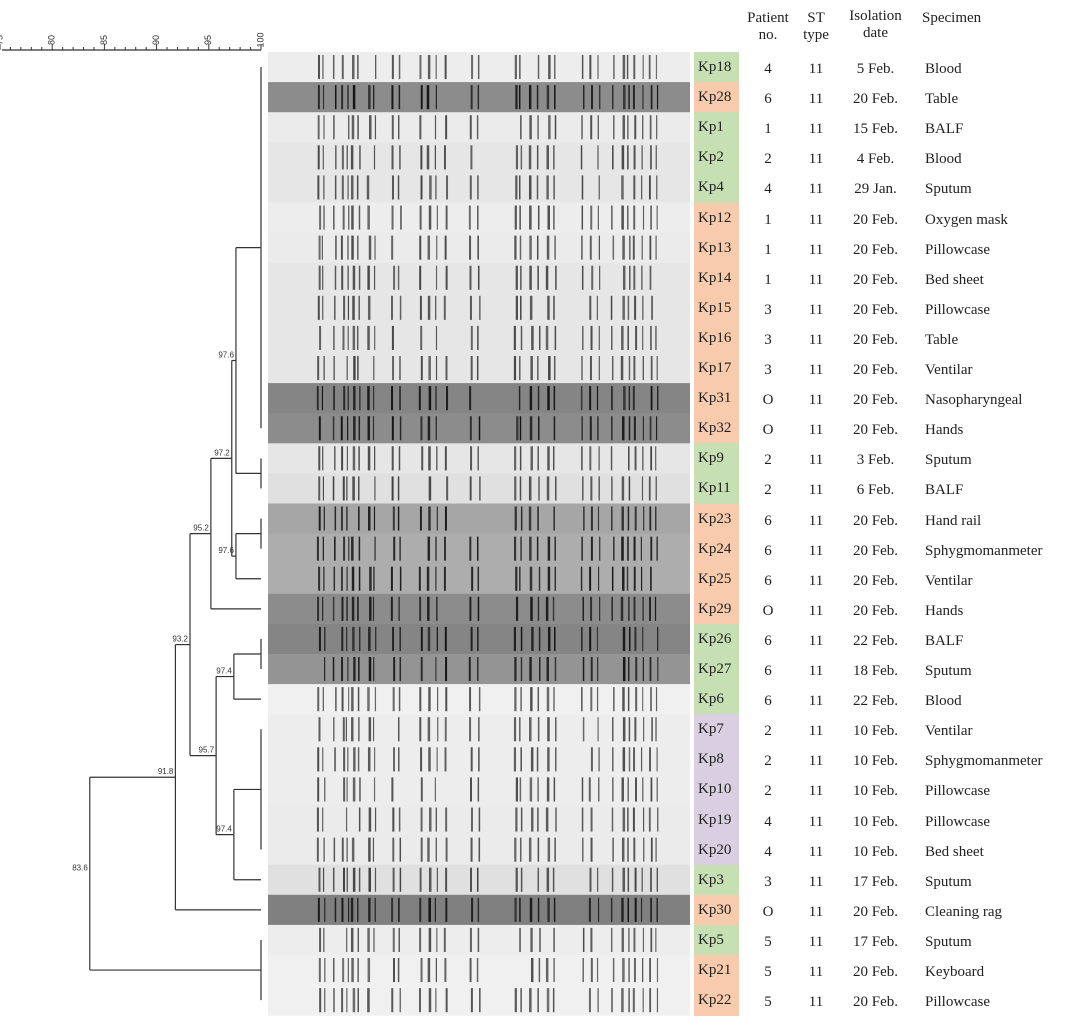 The height and width of the screenshot is (1032, 1084). I want to click on isolate-id-cell: Kp8, so click(716, 759).